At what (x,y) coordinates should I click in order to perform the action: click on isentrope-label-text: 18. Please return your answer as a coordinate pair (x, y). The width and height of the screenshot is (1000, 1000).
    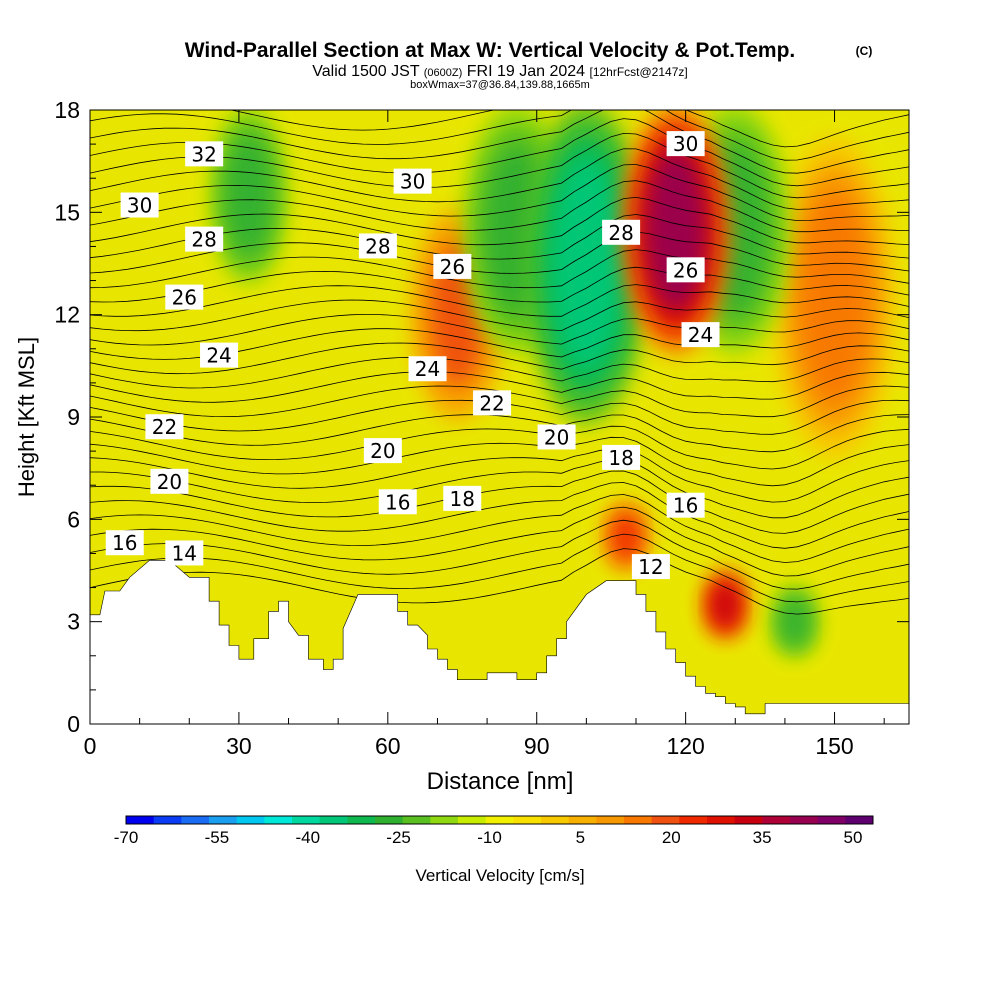
    Looking at the image, I should click on (620, 458).